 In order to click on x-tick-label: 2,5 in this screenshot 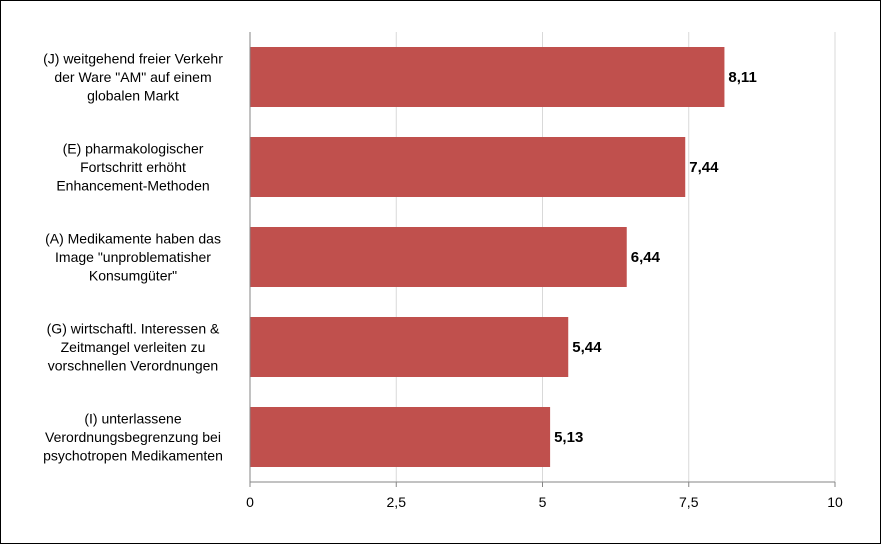, I will do `click(397, 502)`.